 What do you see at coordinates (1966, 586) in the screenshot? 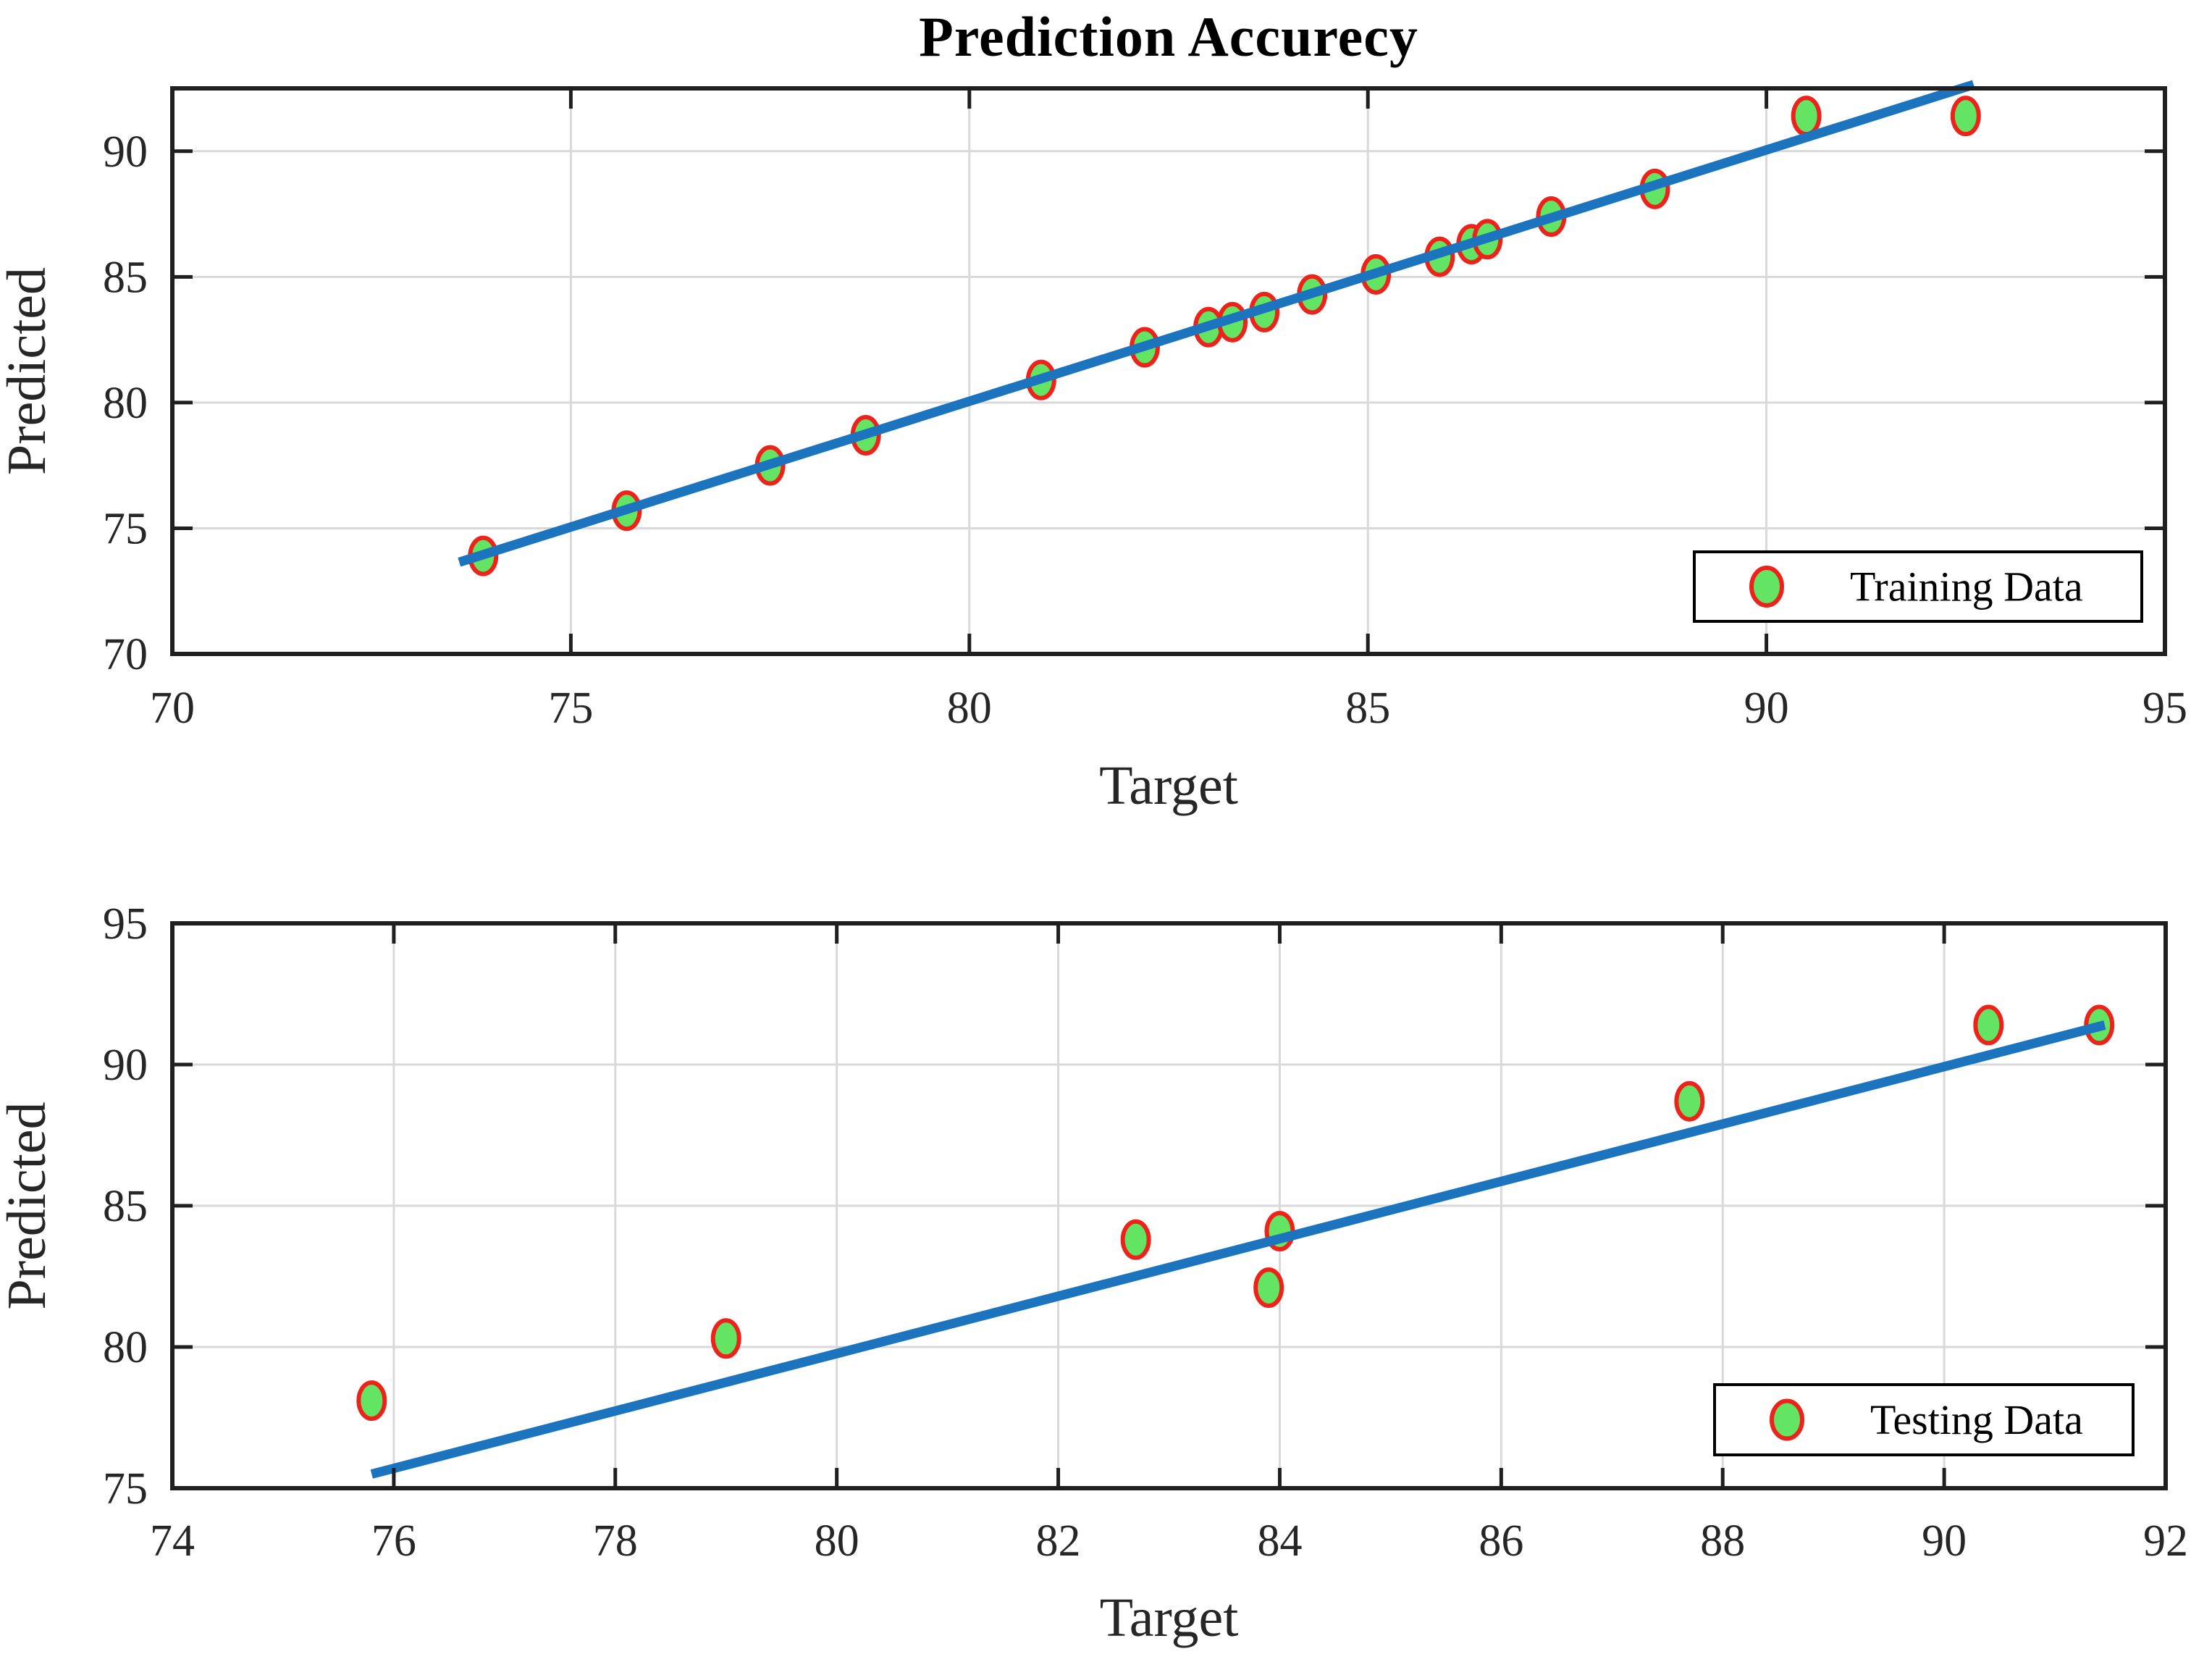
I see `legend-label: Training Data` at bounding box center [1966, 586].